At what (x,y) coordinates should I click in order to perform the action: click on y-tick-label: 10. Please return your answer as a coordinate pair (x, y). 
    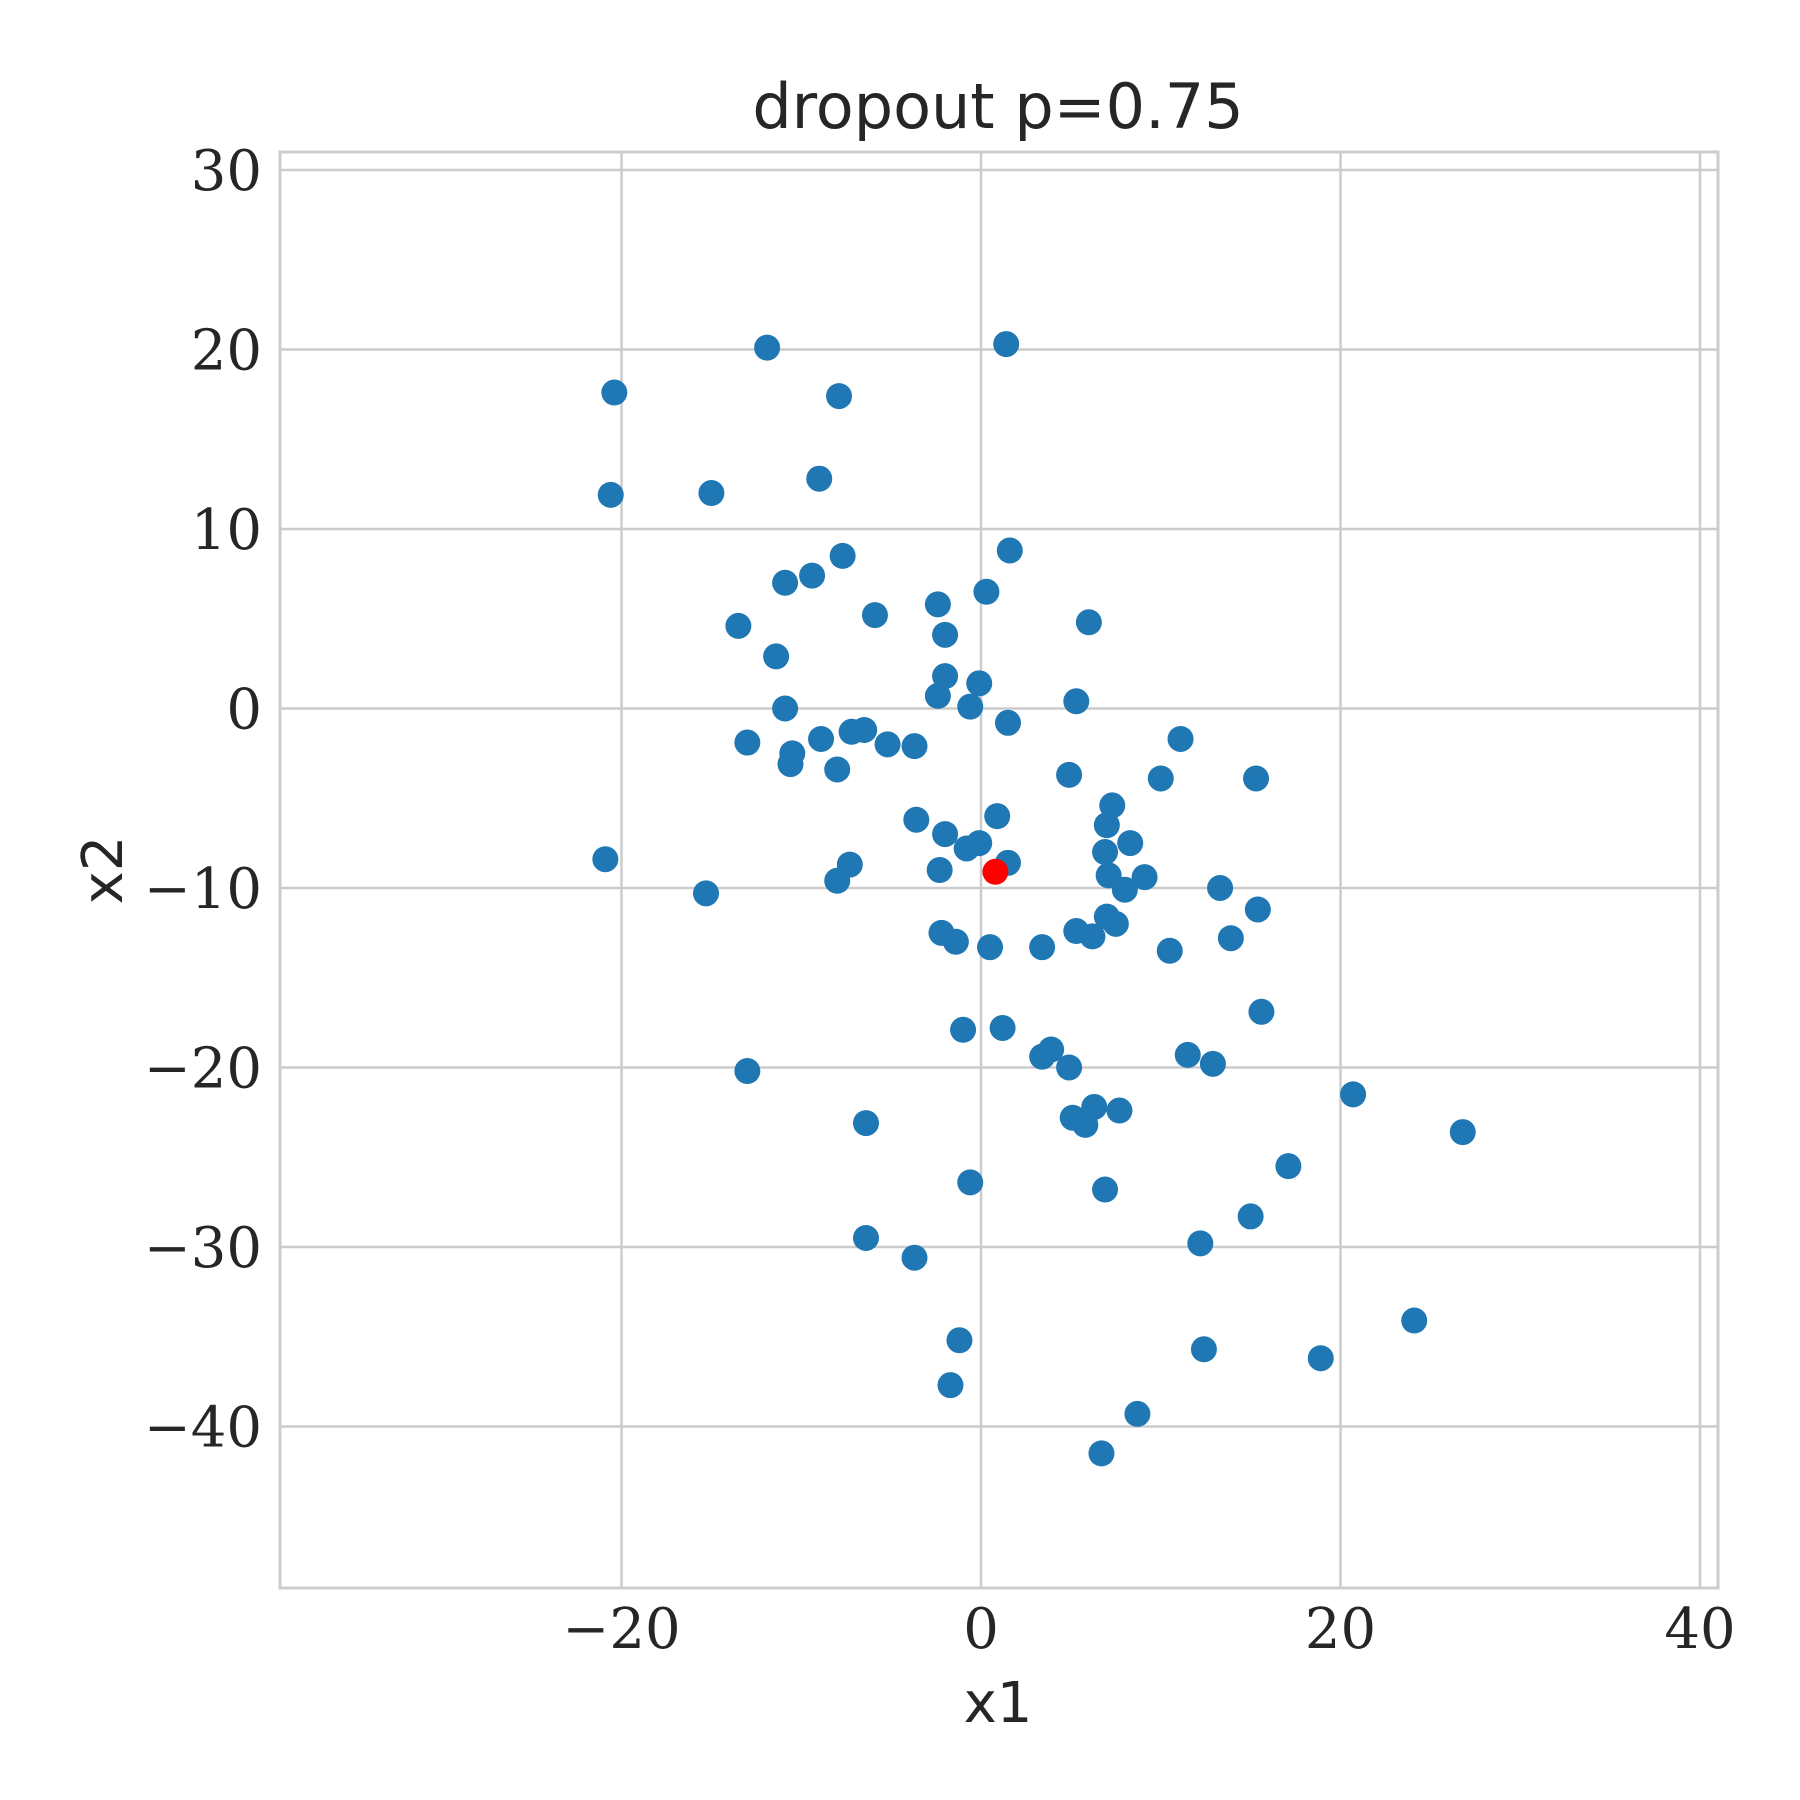
    Looking at the image, I should click on (226, 530).